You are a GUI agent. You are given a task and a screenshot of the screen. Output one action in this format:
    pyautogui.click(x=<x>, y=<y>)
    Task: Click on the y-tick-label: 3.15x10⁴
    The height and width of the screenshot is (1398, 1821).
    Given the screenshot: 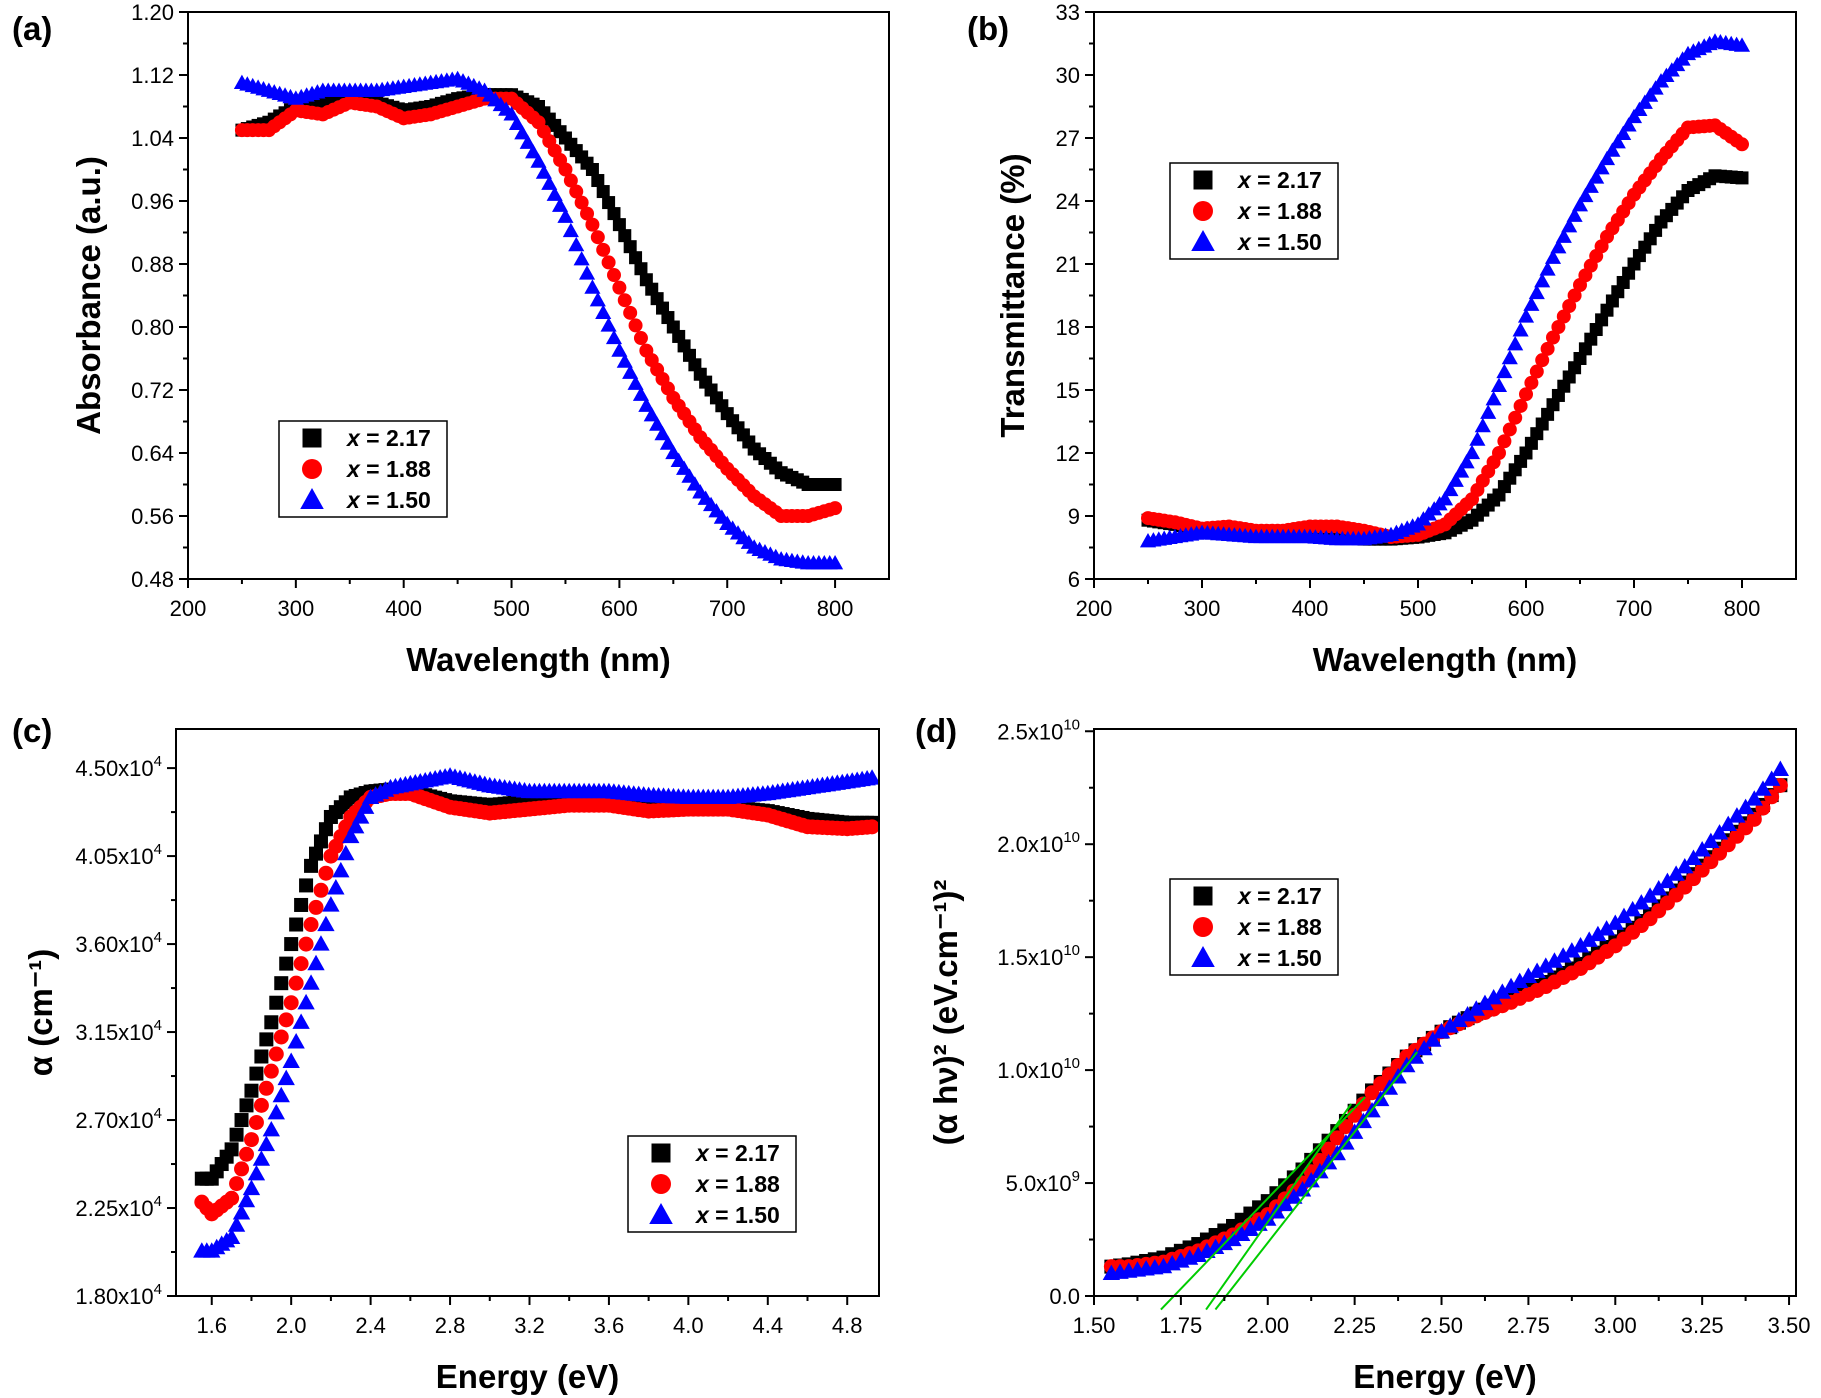 What is the action you would take?
    pyautogui.click(x=118, y=1031)
    